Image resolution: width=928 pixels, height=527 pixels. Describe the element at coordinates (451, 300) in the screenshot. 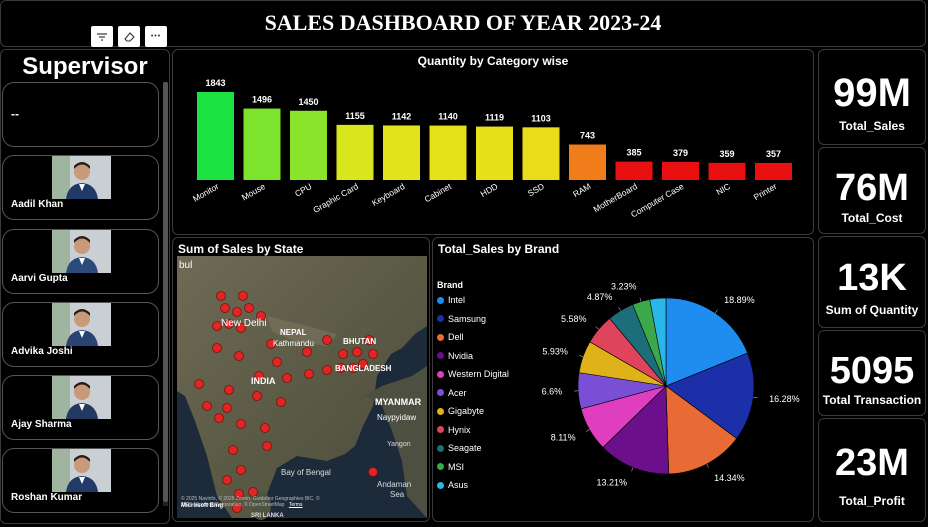

I see `pie-legend-item: Intel` at that location.